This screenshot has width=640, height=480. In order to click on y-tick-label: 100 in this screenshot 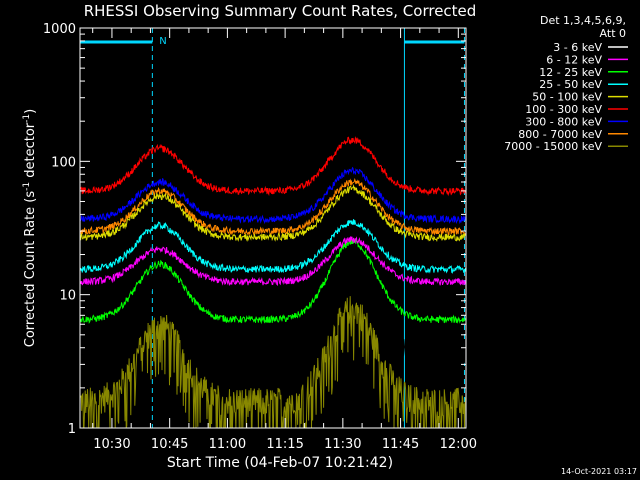, I will do `click(63, 162)`.